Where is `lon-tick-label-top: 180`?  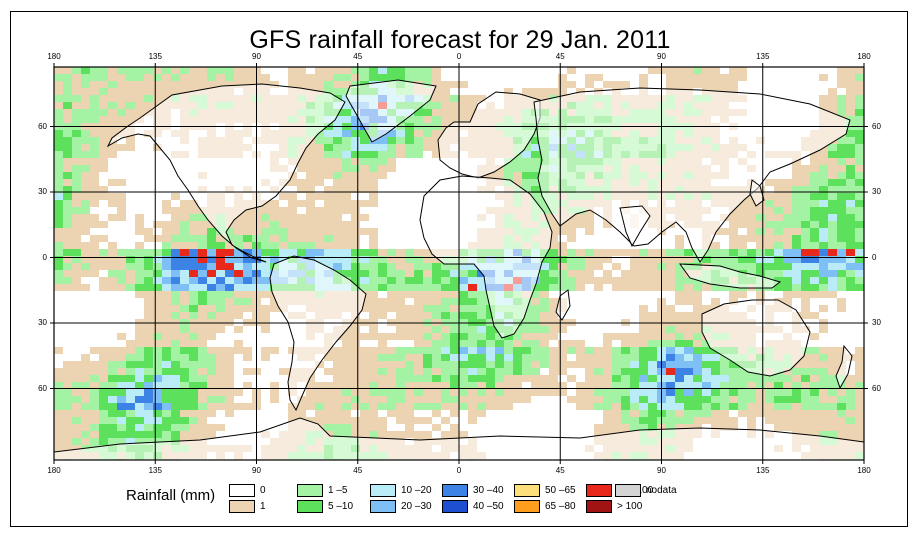
lon-tick-label-top: 180 is located at coordinates (54, 56).